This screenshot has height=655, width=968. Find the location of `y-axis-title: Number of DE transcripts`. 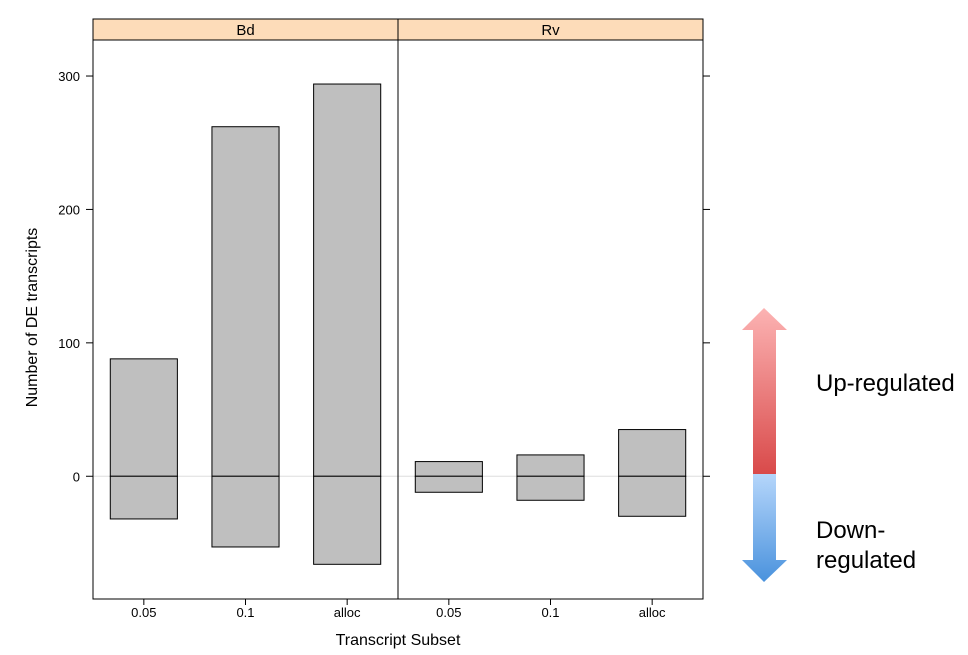

y-axis-title: Number of DE transcripts is located at coordinates (32, 318).